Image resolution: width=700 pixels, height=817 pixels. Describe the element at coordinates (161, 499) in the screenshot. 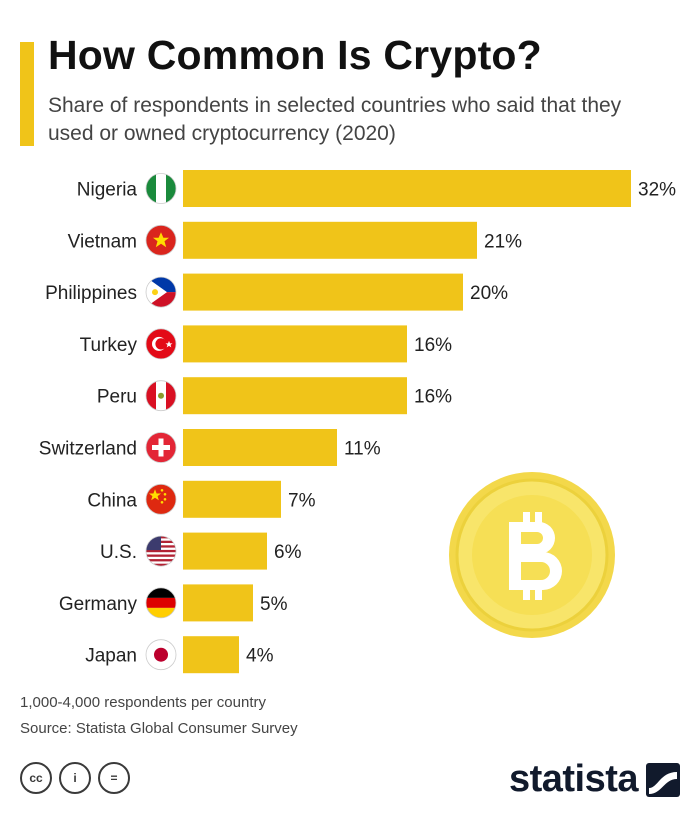

I see `flag-china-icon` at that location.